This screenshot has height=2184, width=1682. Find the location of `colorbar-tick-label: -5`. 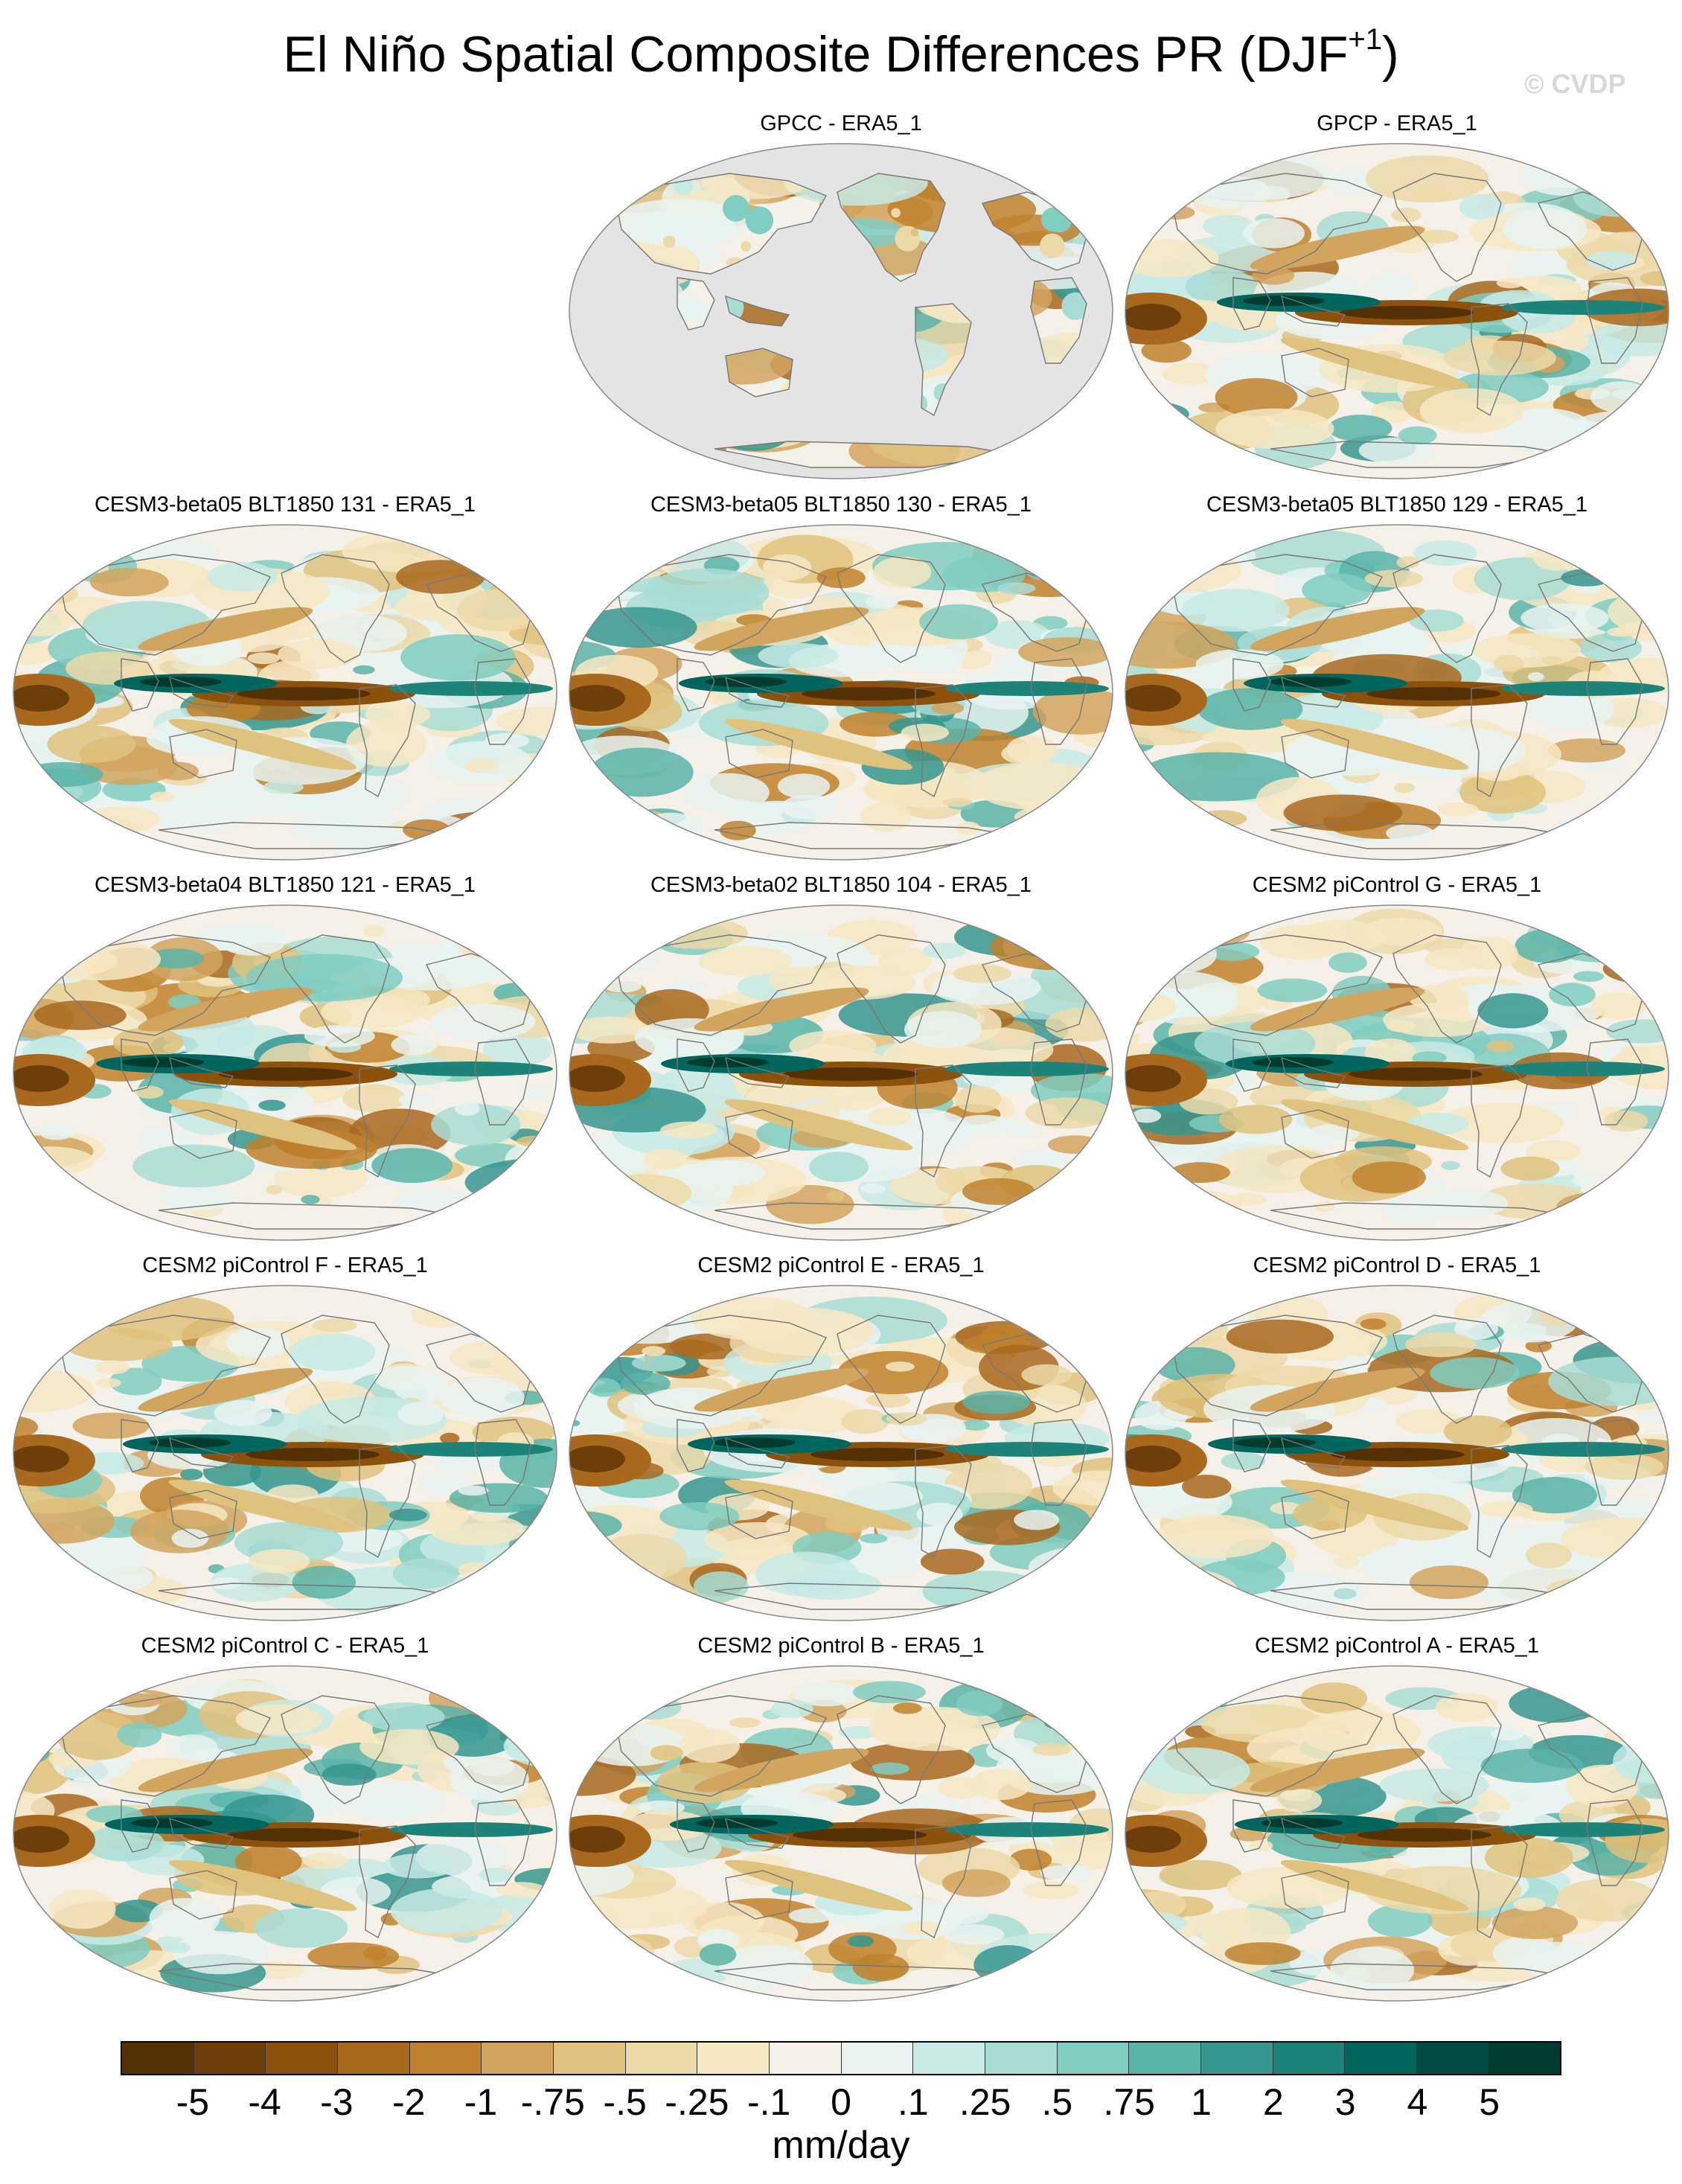

colorbar-tick-label: -5 is located at coordinates (193, 2102).